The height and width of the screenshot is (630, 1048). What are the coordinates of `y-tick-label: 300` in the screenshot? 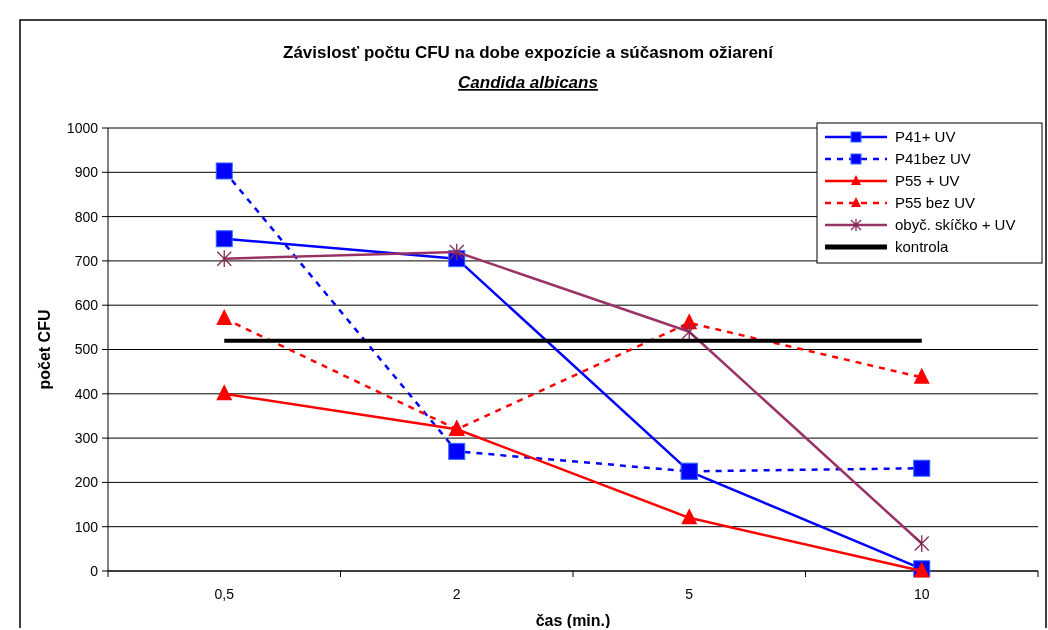 It's located at (86, 438).